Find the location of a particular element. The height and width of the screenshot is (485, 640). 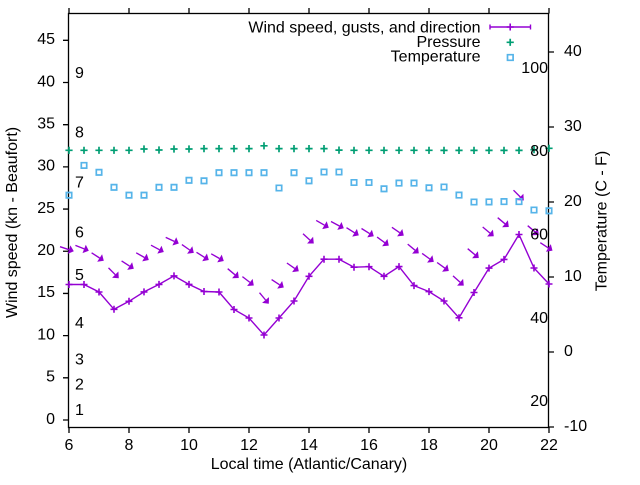

svg-text: 45 is located at coordinates (46, 39).